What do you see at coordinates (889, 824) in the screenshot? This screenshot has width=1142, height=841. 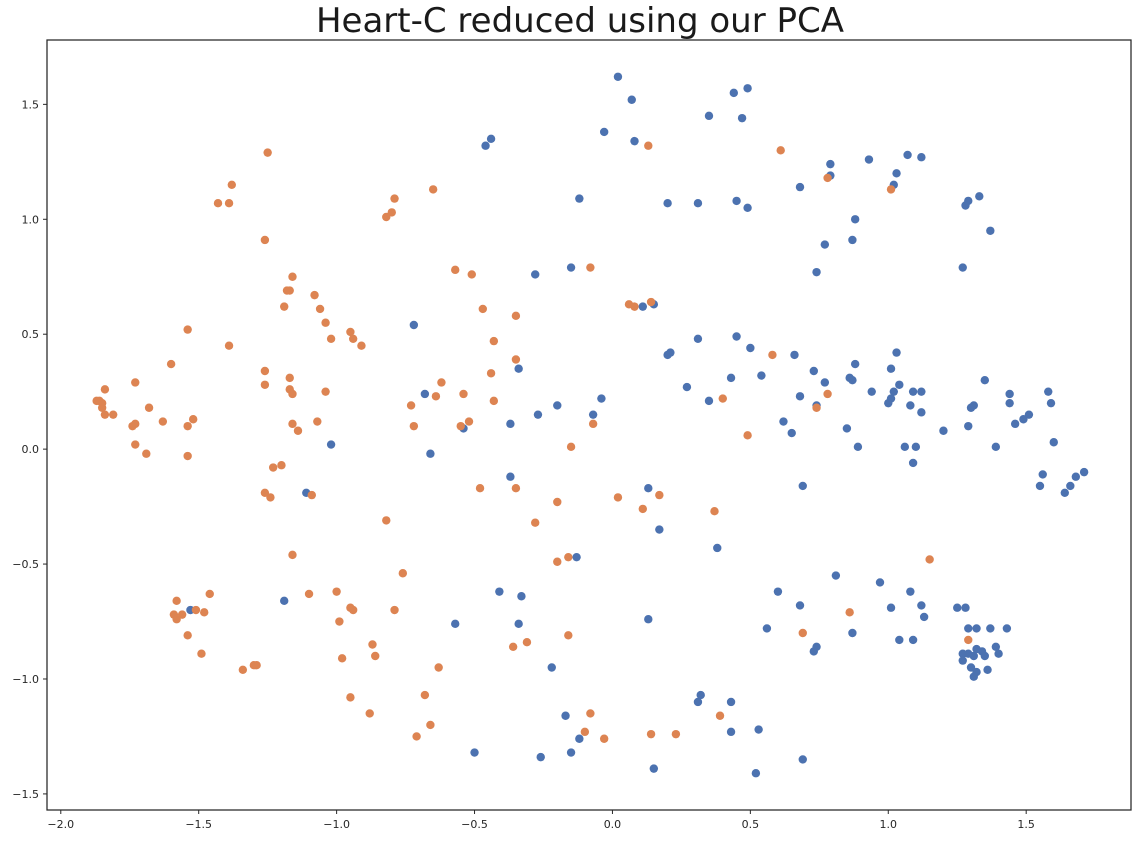 I see `x-tick-label: 1.0` at bounding box center [889, 824].